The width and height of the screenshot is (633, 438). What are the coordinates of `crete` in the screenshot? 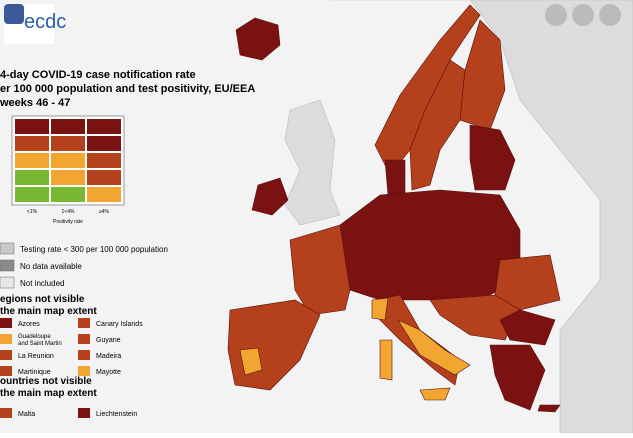 It's located at (549, 408).